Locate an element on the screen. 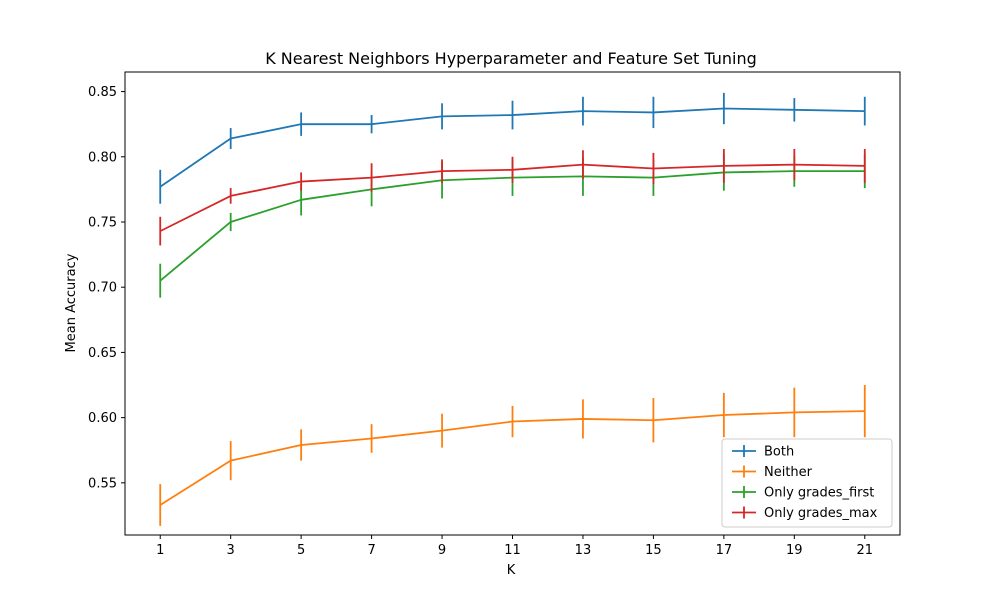  legend-item-3: Only grades_max is located at coordinates (805, 513).